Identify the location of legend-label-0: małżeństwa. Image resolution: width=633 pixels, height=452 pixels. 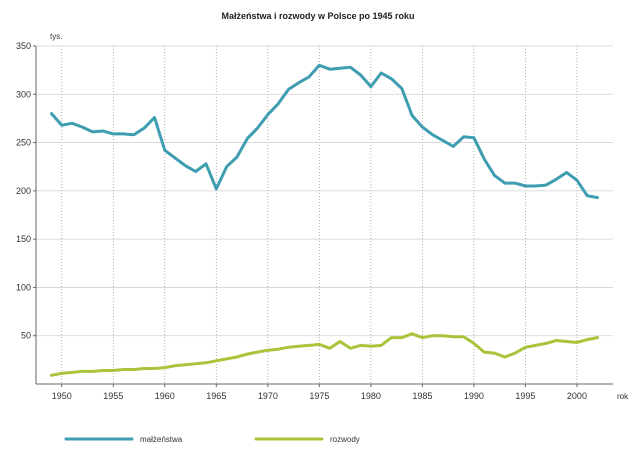
(161, 439).